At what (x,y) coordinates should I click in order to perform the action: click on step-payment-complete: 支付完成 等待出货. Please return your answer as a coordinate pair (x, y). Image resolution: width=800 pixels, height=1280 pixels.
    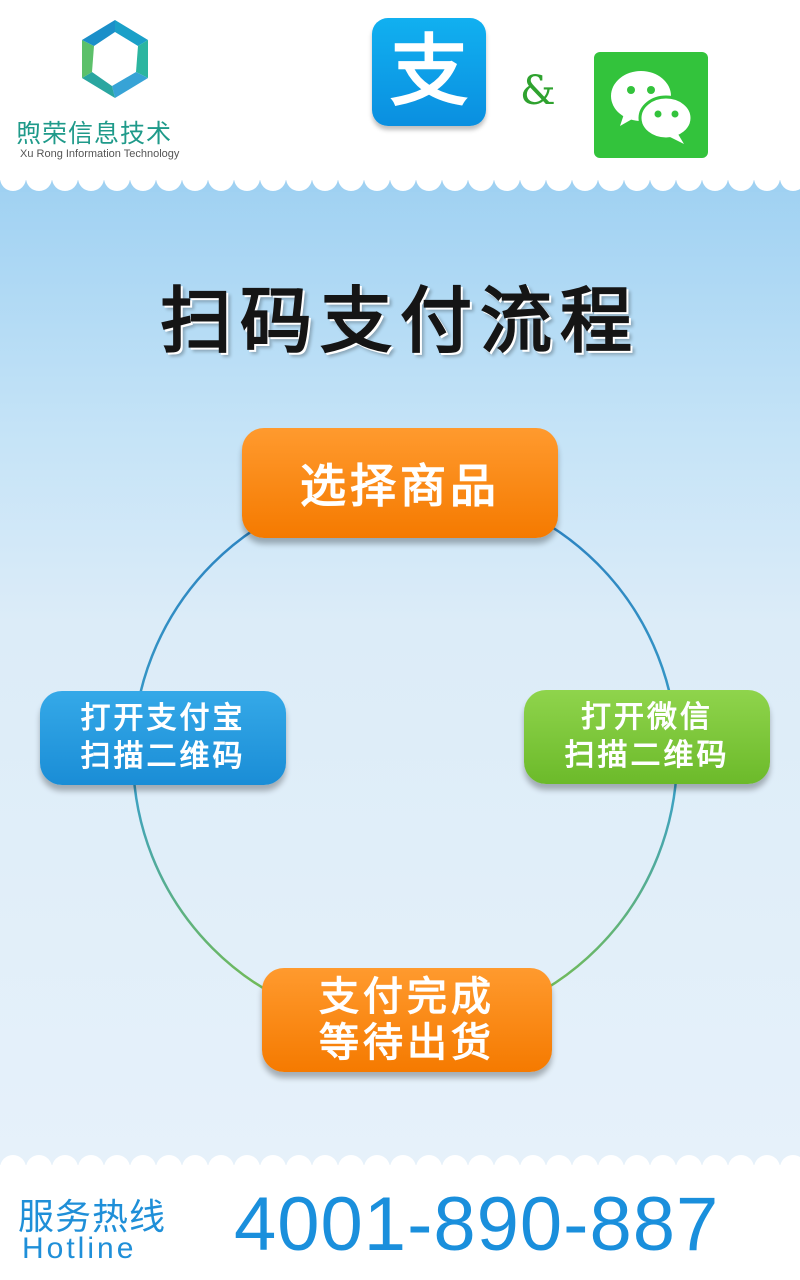
    Looking at the image, I should click on (407, 1020).